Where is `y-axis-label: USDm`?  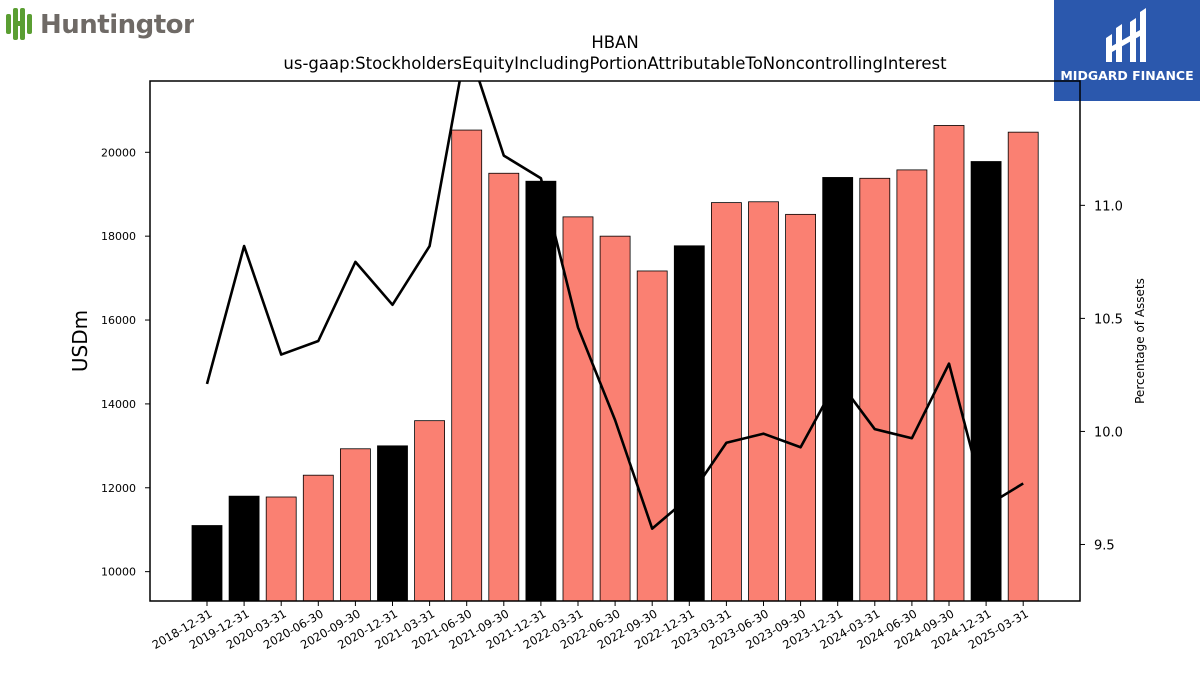 y-axis-label: USDm is located at coordinates (80, 341).